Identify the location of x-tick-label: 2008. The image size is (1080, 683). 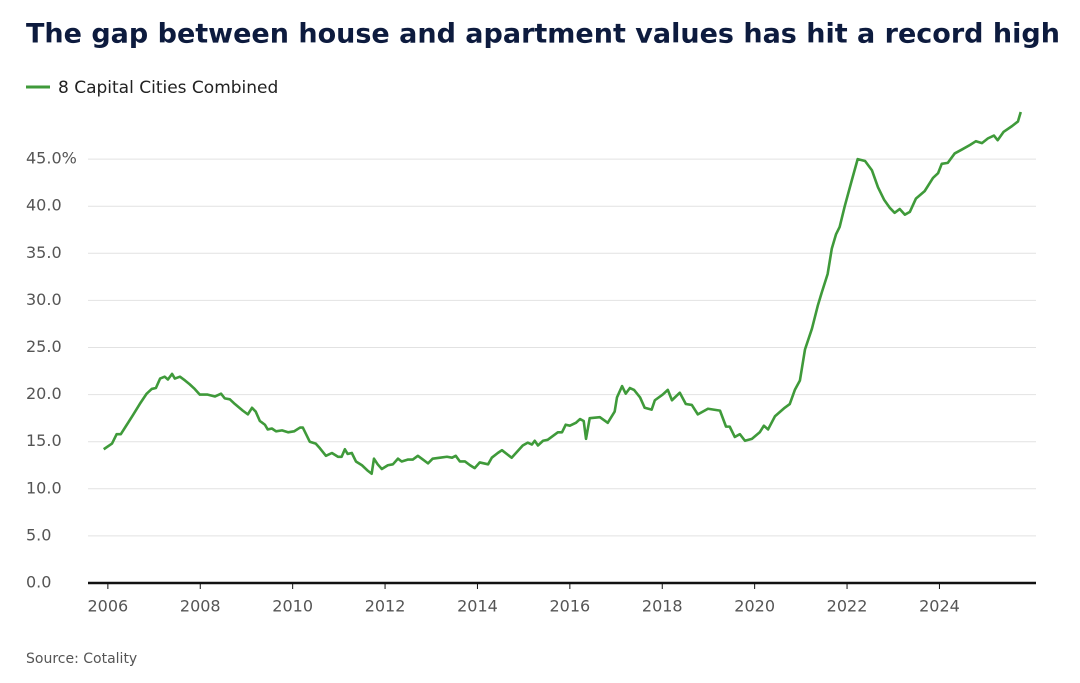
(200, 606).